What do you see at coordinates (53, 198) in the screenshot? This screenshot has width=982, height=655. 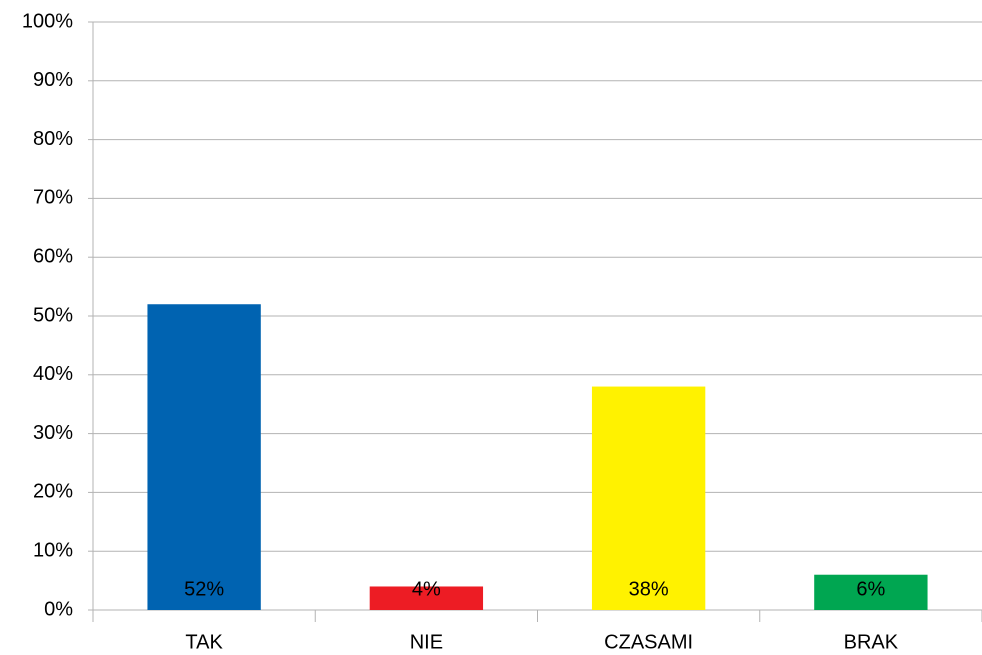 I see `y-tick-label: 70%` at bounding box center [53, 198].